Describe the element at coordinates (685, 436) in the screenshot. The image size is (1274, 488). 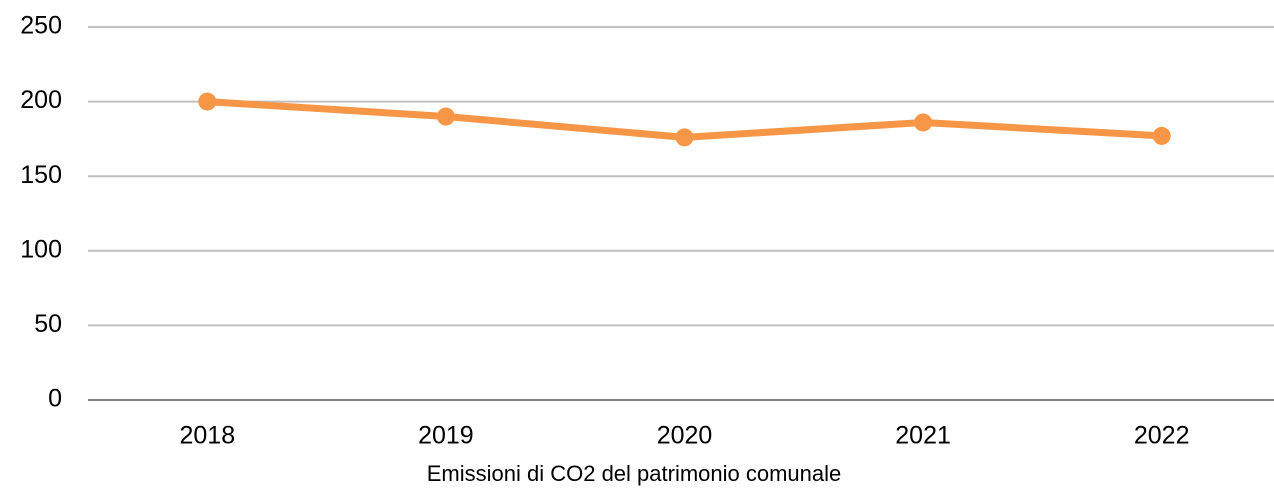
I see `x-tick-label: 2020` at that location.